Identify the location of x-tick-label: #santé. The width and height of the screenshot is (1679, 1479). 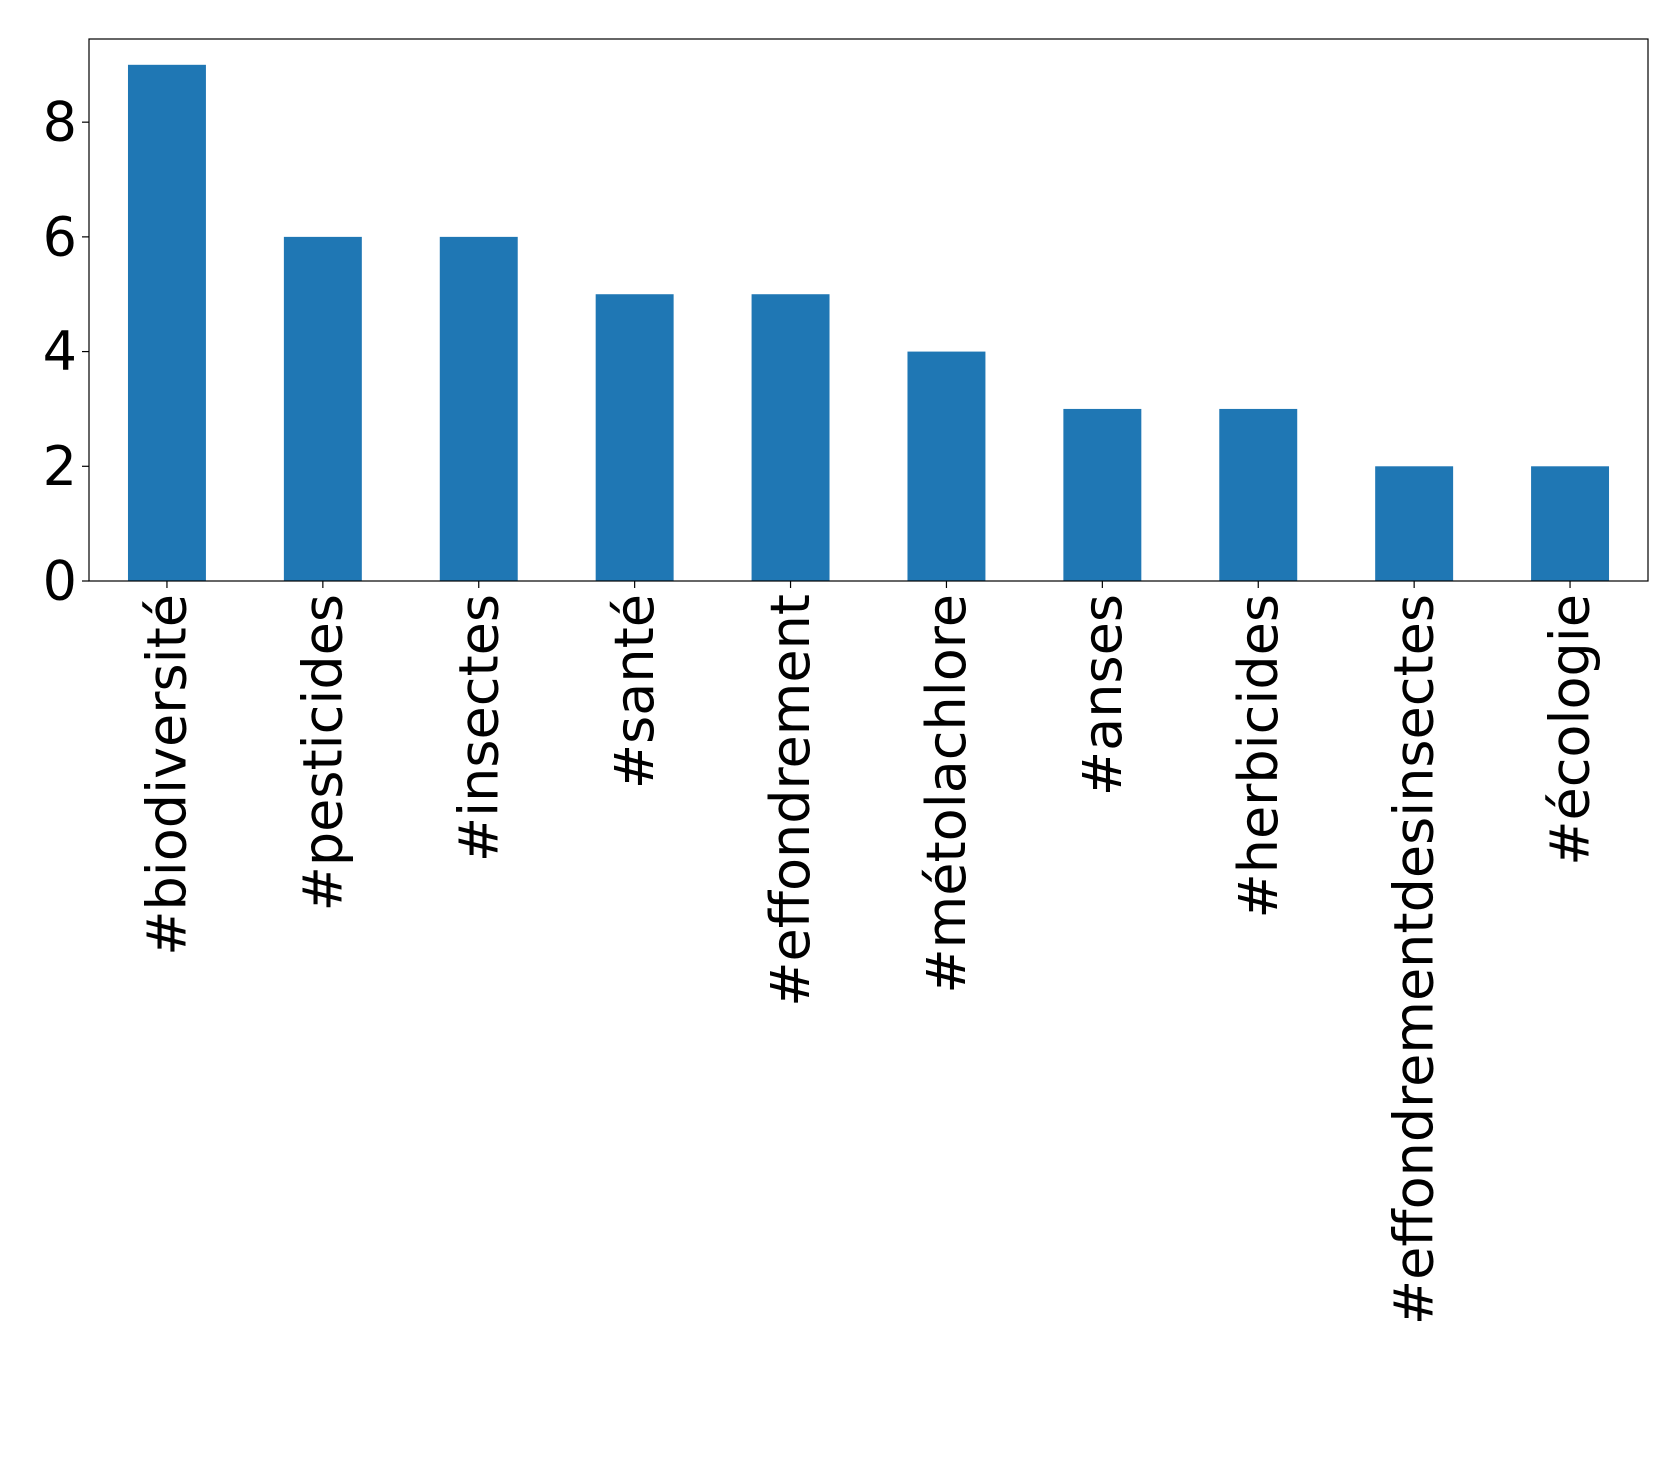
(634, 691).